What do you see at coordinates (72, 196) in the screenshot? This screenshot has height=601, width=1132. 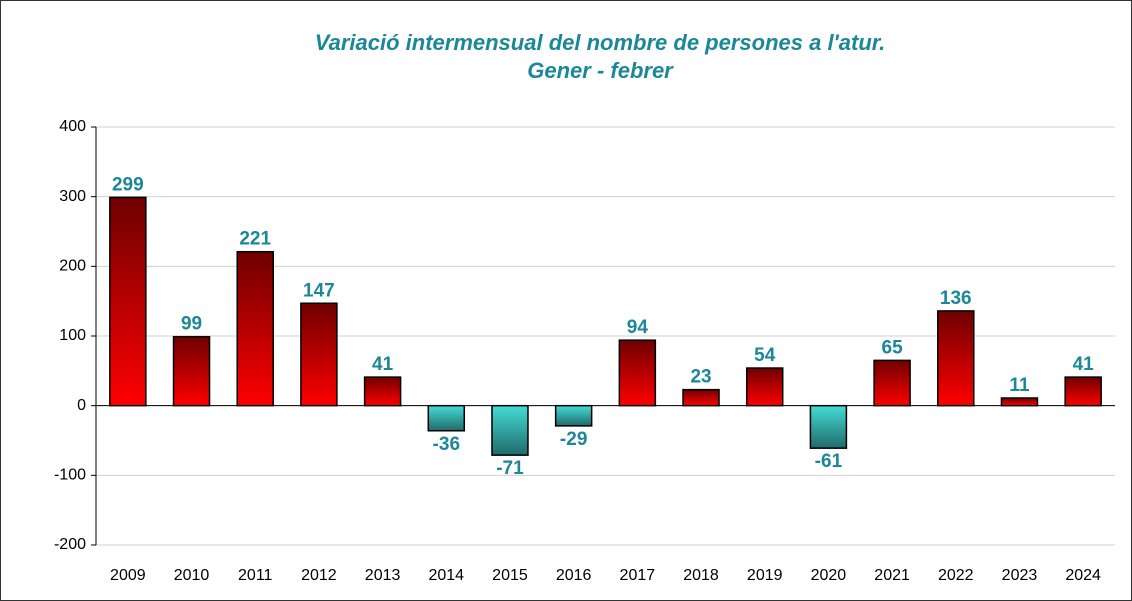 I see `y-tick-label: 300` at bounding box center [72, 196].